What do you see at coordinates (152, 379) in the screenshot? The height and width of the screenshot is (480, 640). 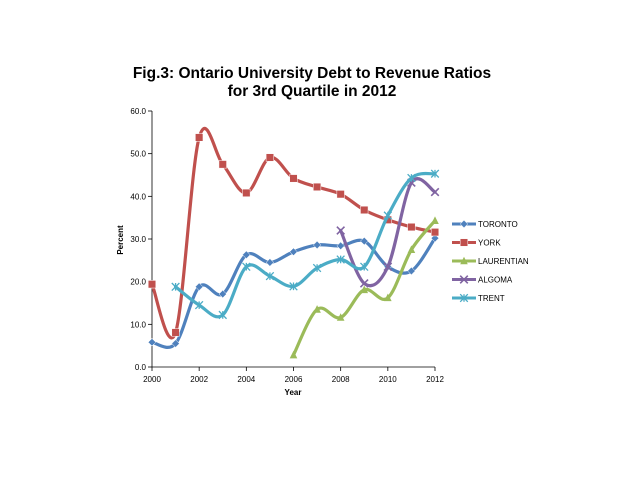 I see `x-tick-label: 2000` at bounding box center [152, 379].